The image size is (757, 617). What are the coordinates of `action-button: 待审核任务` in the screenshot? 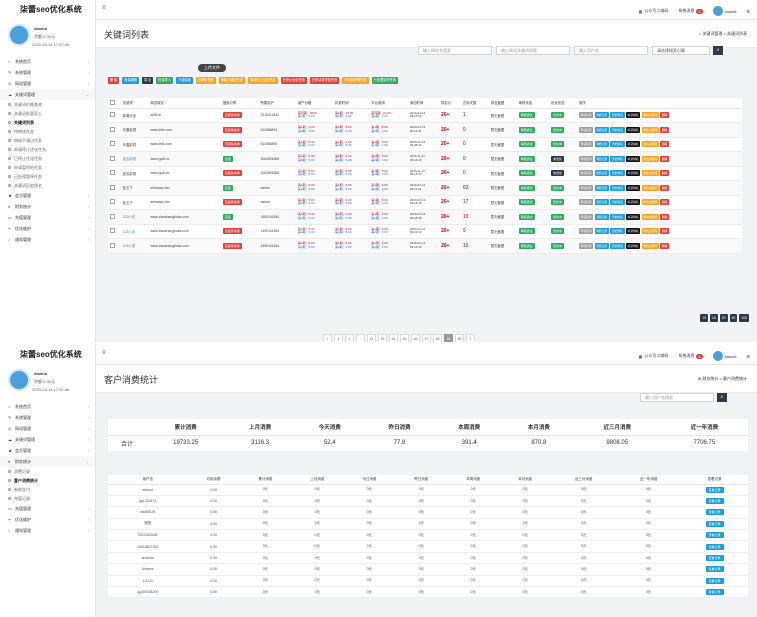 It's located at (205, 80).